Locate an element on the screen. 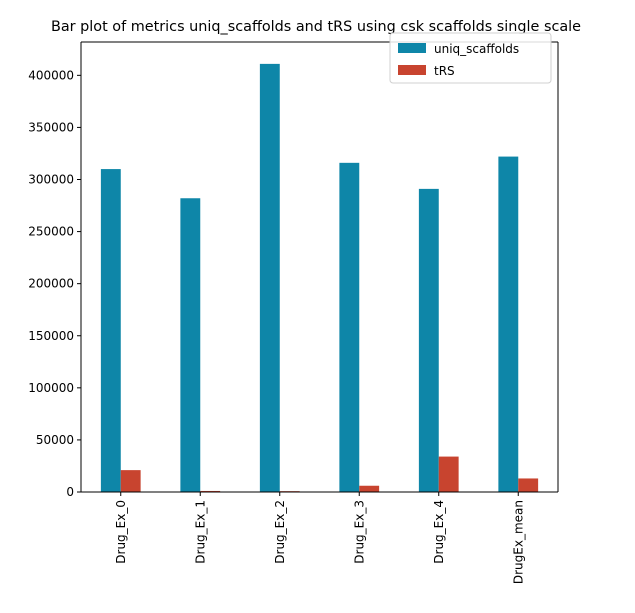 The image size is (635, 613). y-tick-label: 300000 is located at coordinates (51, 180).